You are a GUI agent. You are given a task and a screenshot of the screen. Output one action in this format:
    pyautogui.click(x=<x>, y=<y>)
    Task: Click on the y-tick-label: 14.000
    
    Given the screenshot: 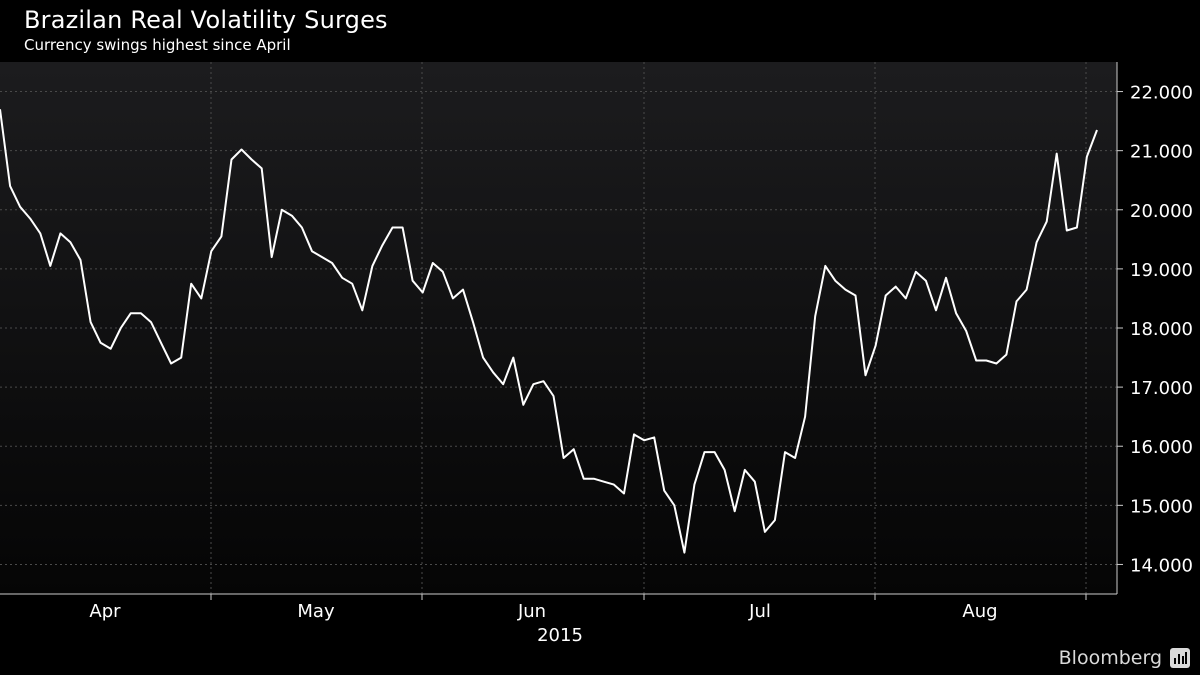 What is the action you would take?
    pyautogui.click(x=1161, y=565)
    